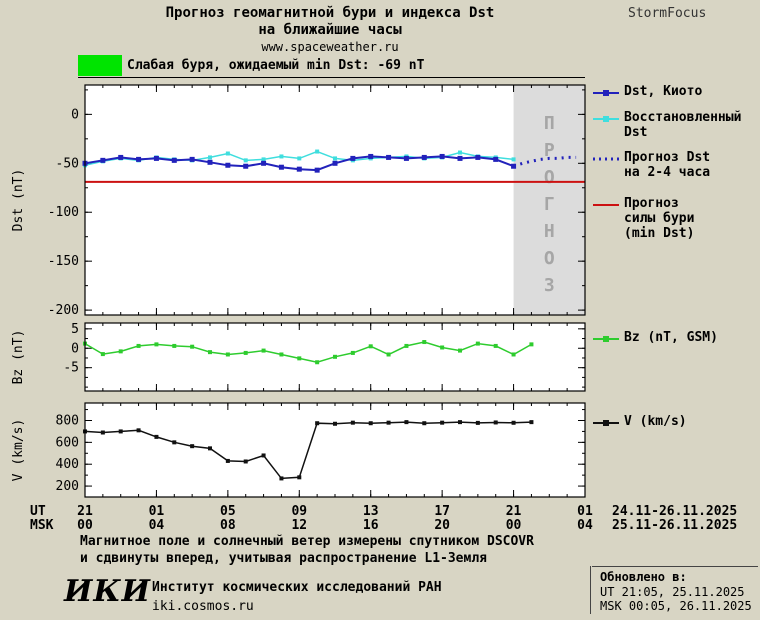  Describe the element at coordinates (671, 337) in the screenshot. I see `legend-label: Bz (nT, GSM)` at that location.